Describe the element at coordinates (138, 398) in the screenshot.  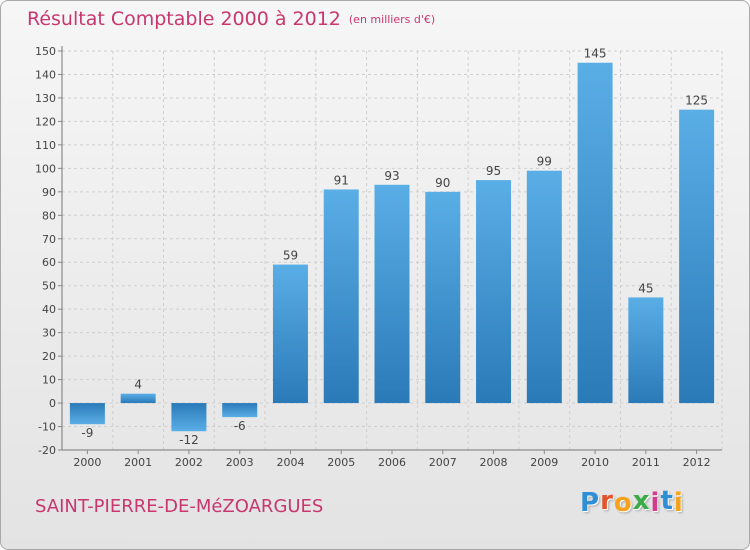
I see `bar-2001` at that location.